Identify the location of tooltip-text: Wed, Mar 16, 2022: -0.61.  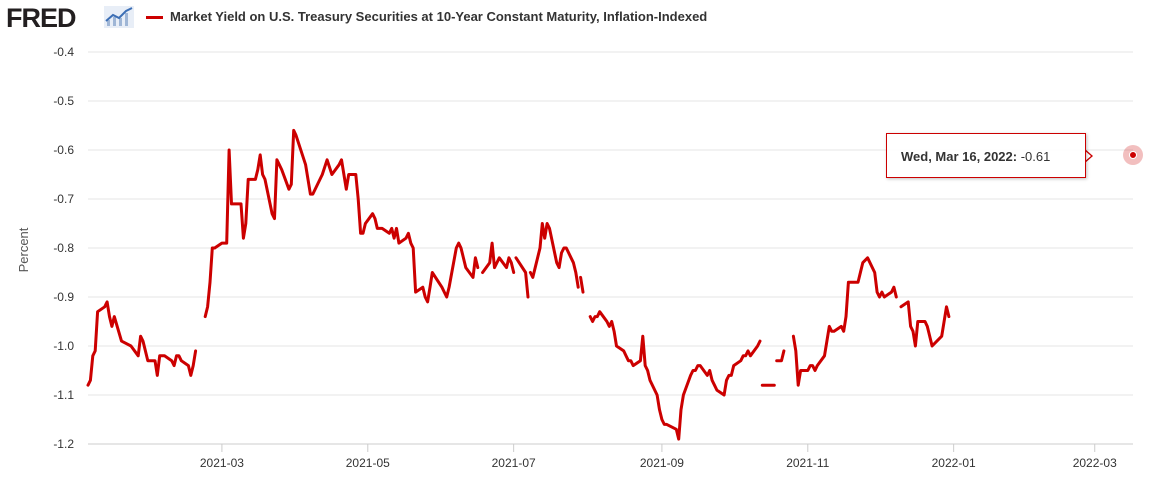
(975, 156).